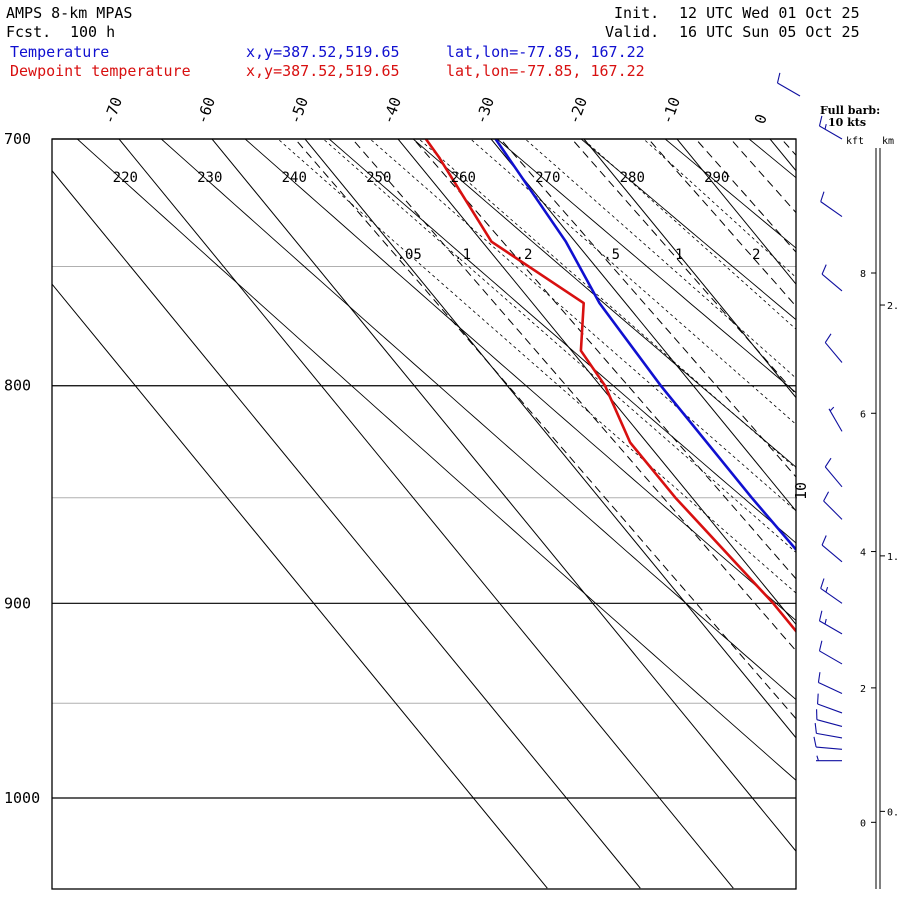  Describe the element at coordinates (22, 798) in the screenshot. I see `pressure-label-1000: 1000` at that location.